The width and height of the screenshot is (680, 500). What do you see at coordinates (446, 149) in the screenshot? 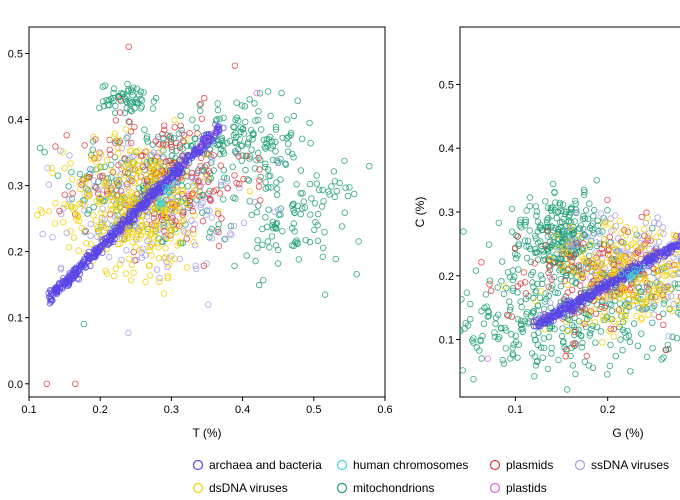
I see `right-y-tick-label: 0.4` at bounding box center [446, 149].